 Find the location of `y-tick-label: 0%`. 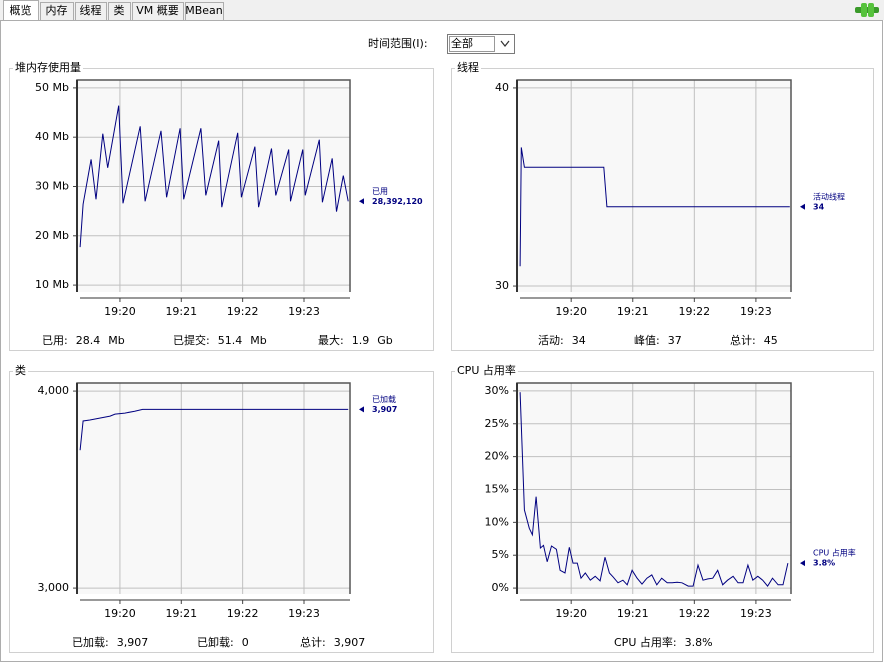

y-tick-label: 0% is located at coordinates (500, 587).